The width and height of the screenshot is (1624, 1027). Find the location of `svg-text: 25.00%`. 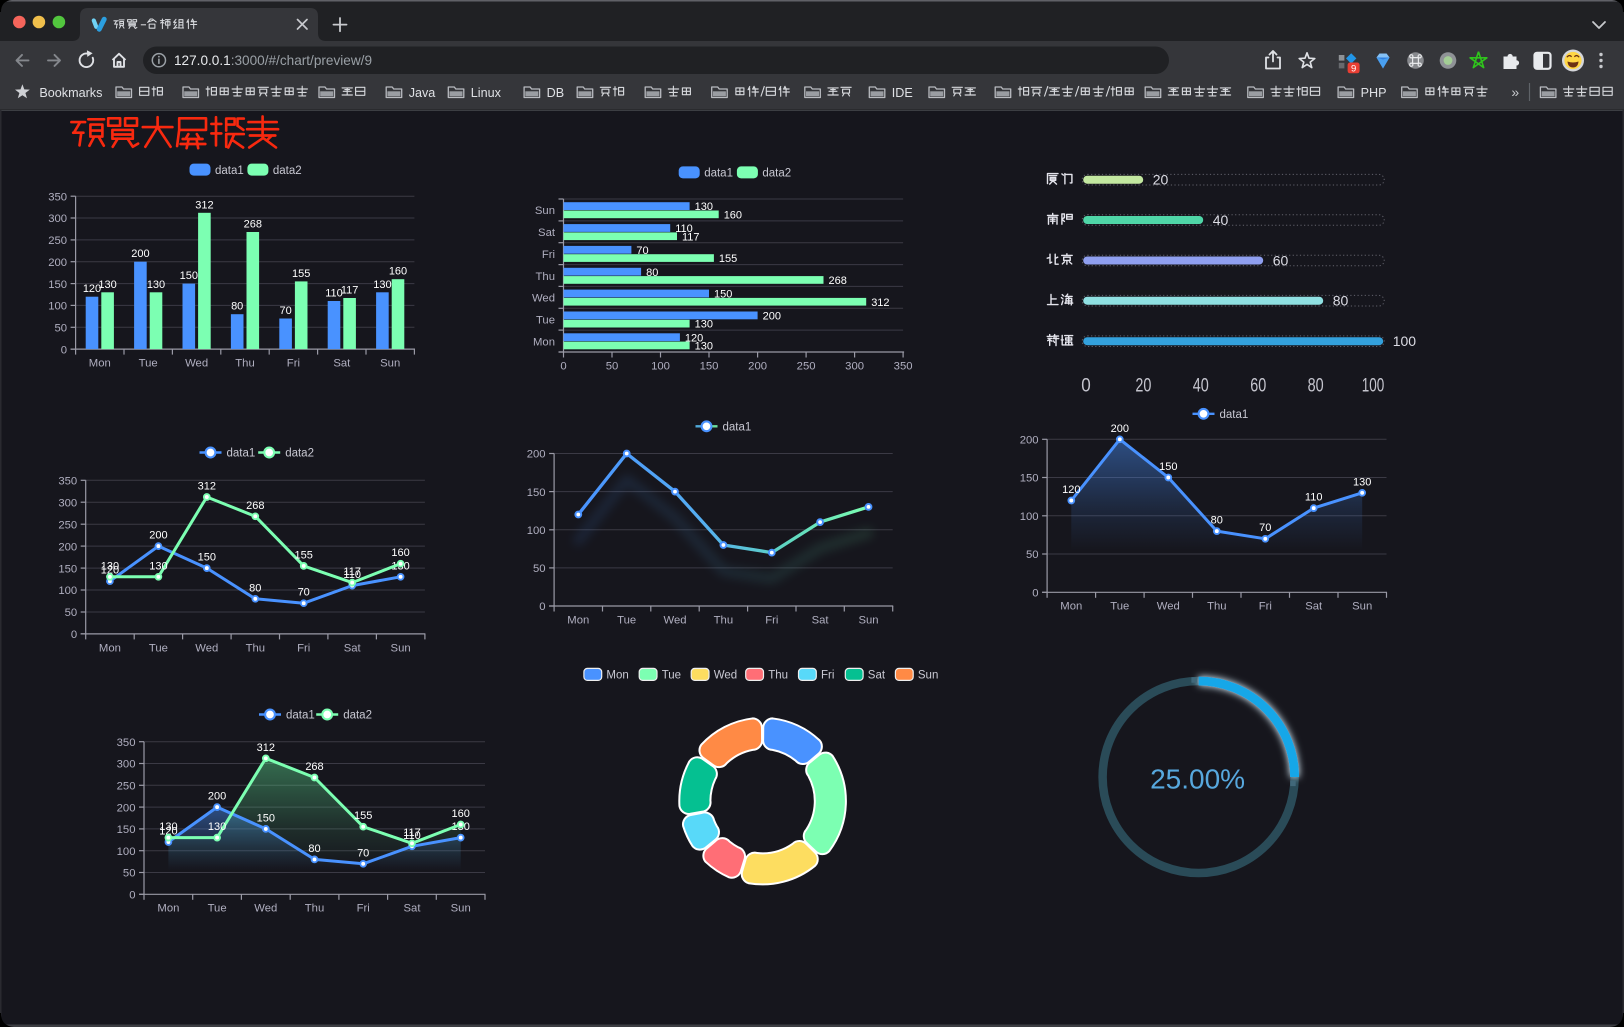

svg-text: 25.00% is located at coordinates (1197, 779).